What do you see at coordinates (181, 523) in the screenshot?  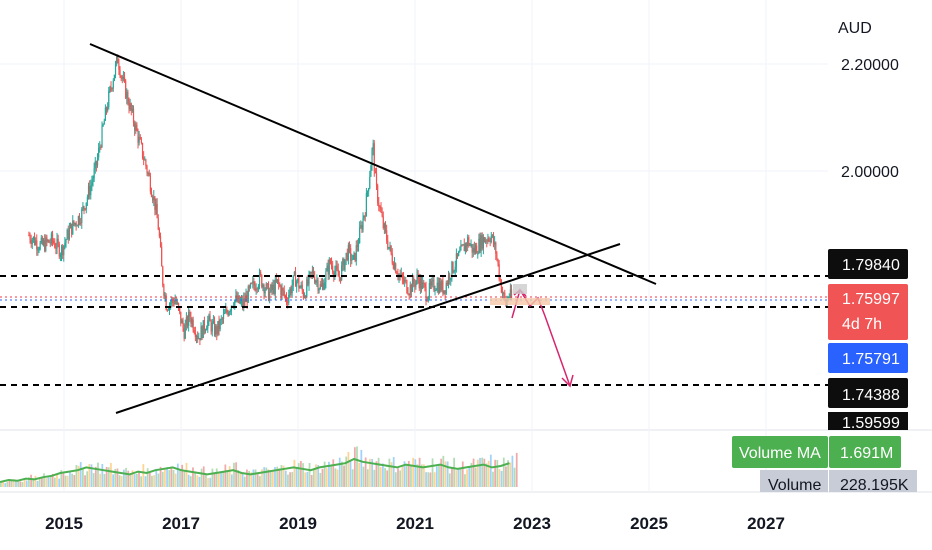 I see `x-tick-label: 2017` at bounding box center [181, 523].